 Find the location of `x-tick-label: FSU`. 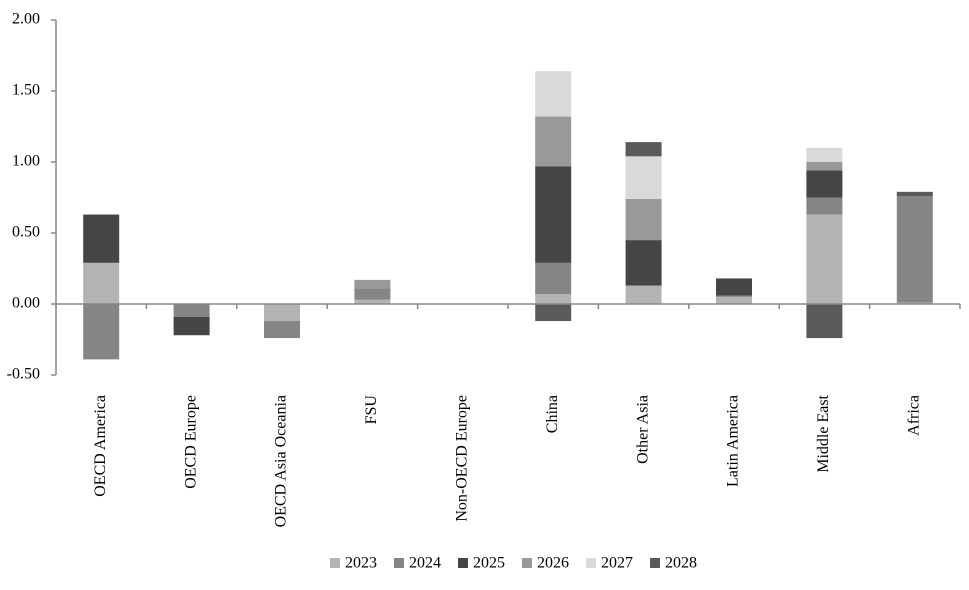

x-tick-label: FSU is located at coordinates (371, 410).